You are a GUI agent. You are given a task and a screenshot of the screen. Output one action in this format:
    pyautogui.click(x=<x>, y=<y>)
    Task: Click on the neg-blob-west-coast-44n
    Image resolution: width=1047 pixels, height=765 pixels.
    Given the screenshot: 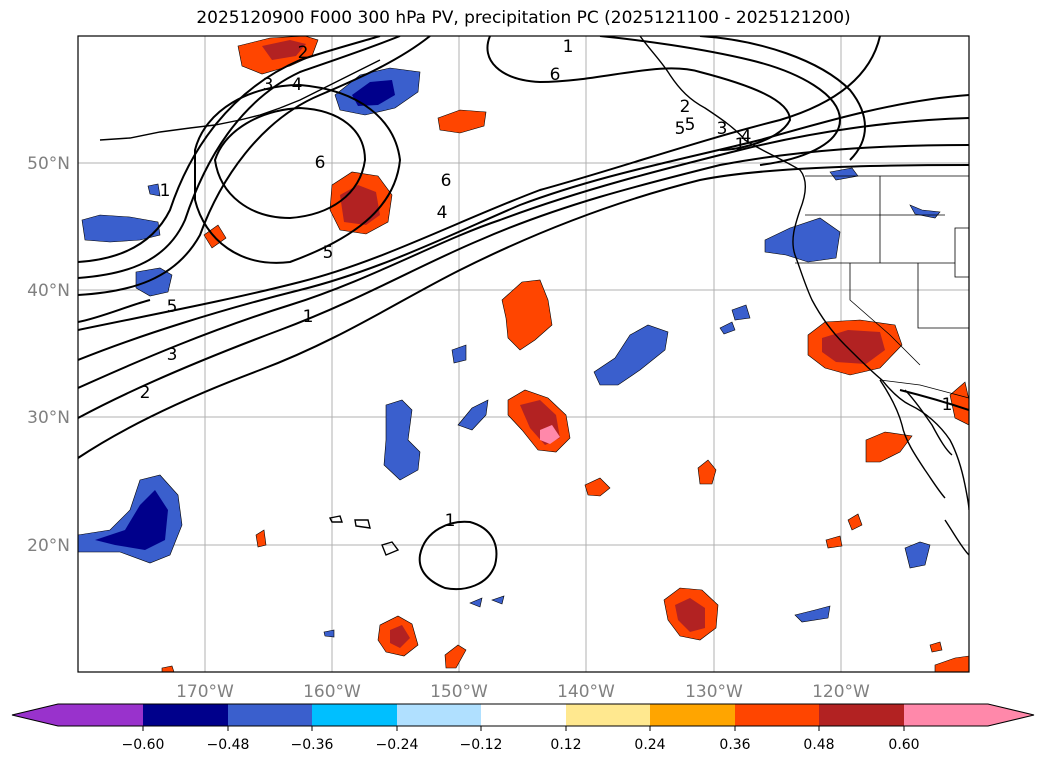 What is the action you would take?
    pyautogui.click(x=121, y=228)
    